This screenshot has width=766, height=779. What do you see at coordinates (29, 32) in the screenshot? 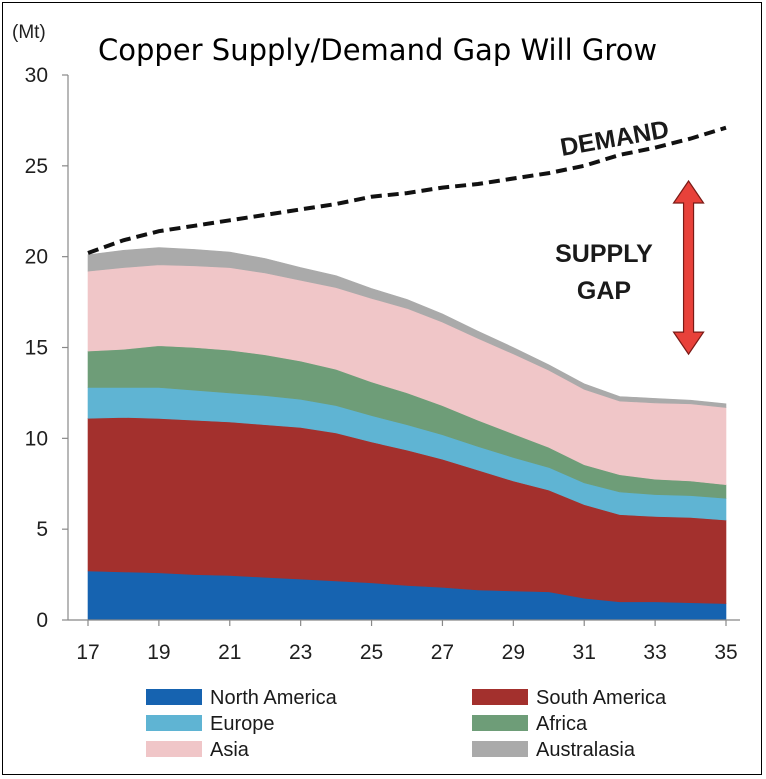
I see `y-axis-unit-label: (Mt)` at bounding box center [29, 32].